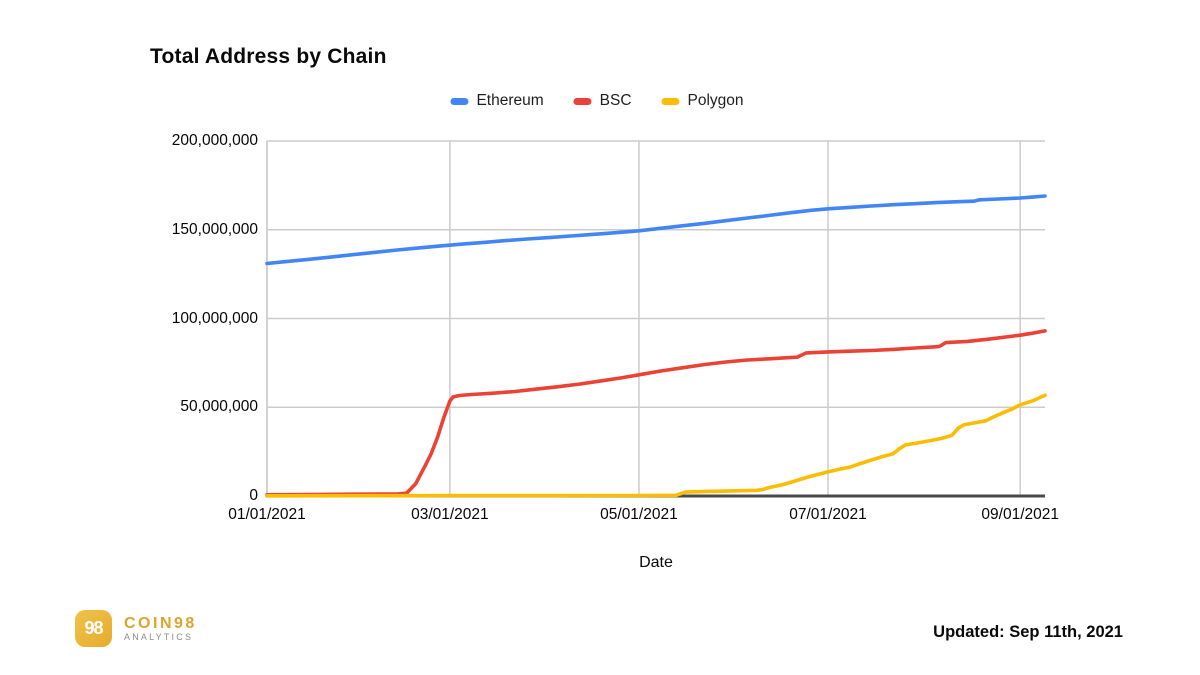 This screenshot has height=675, width=1200. I want to click on logo-brand: COIN98, so click(160, 623).